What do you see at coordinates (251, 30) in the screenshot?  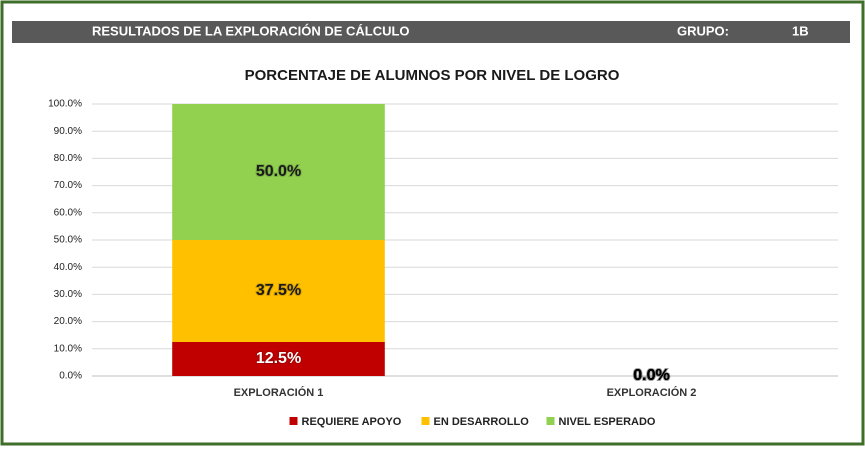 I see `header-title: RESULTADOS DE LA EXPLORACIÓN DE CÁLCULO` at bounding box center [251, 30].